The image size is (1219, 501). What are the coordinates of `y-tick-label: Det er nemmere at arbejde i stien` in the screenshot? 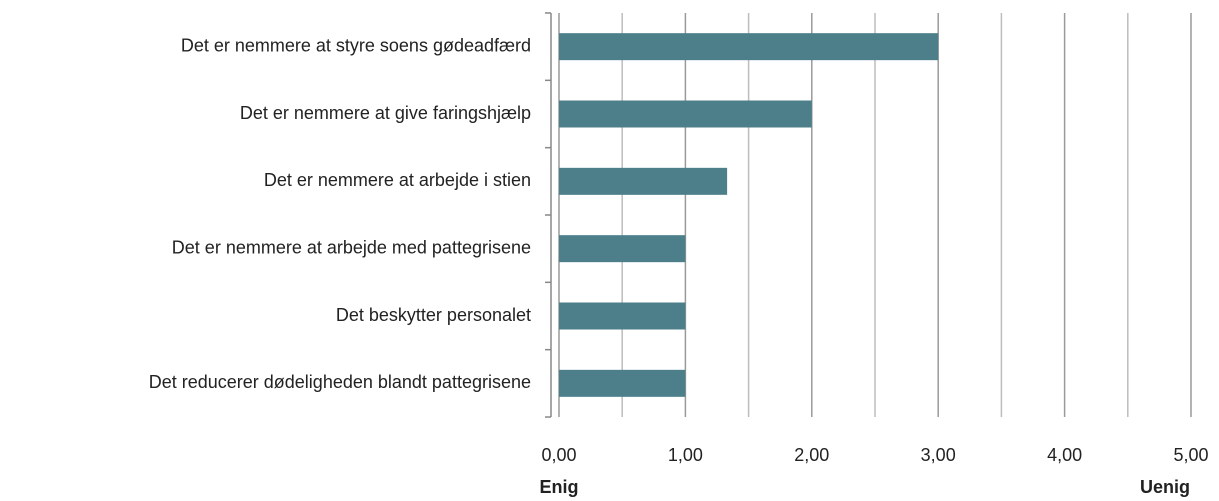 It's located at (397, 180).